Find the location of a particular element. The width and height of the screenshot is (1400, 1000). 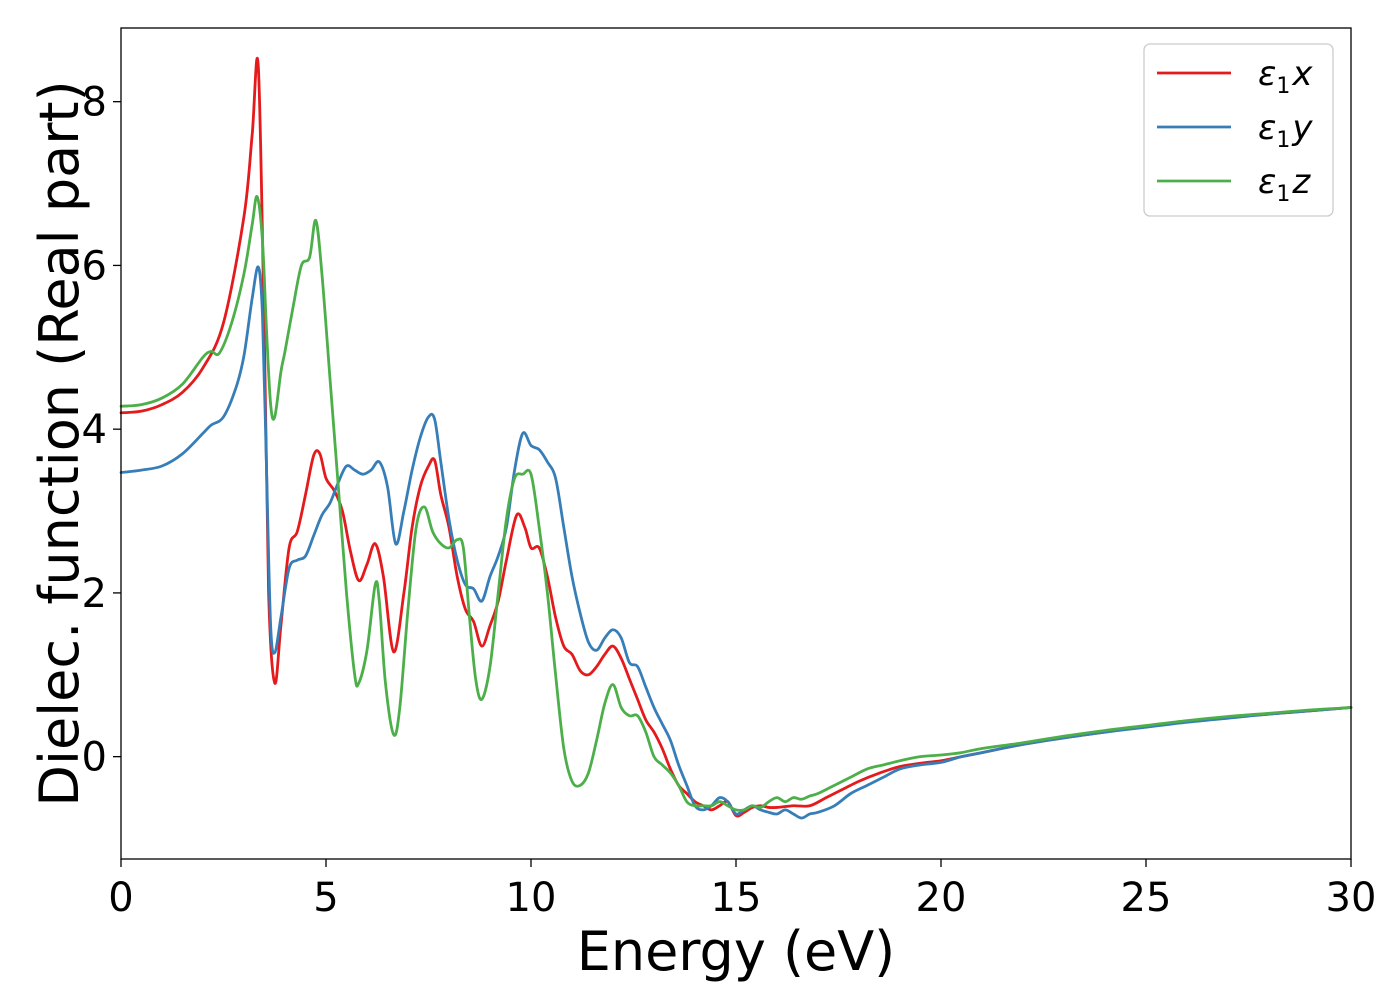

x-tick-label: 5 is located at coordinates (325, 898).